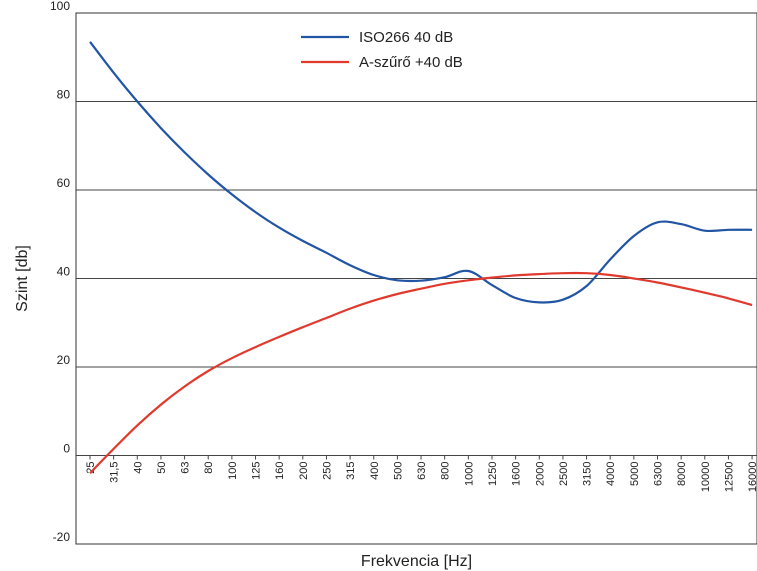  I want to click on y-tick-label: 20, so click(64, 360).